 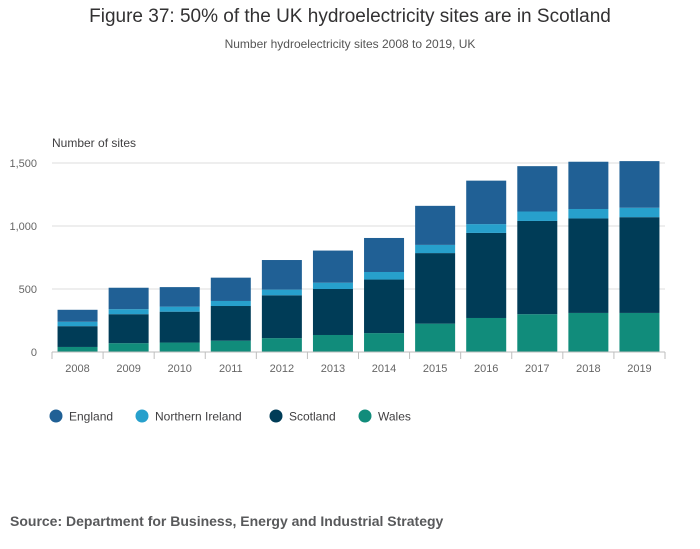 What do you see at coordinates (384, 369) in the screenshot?
I see `x-tick-label: 2014` at bounding box center [384, 369].